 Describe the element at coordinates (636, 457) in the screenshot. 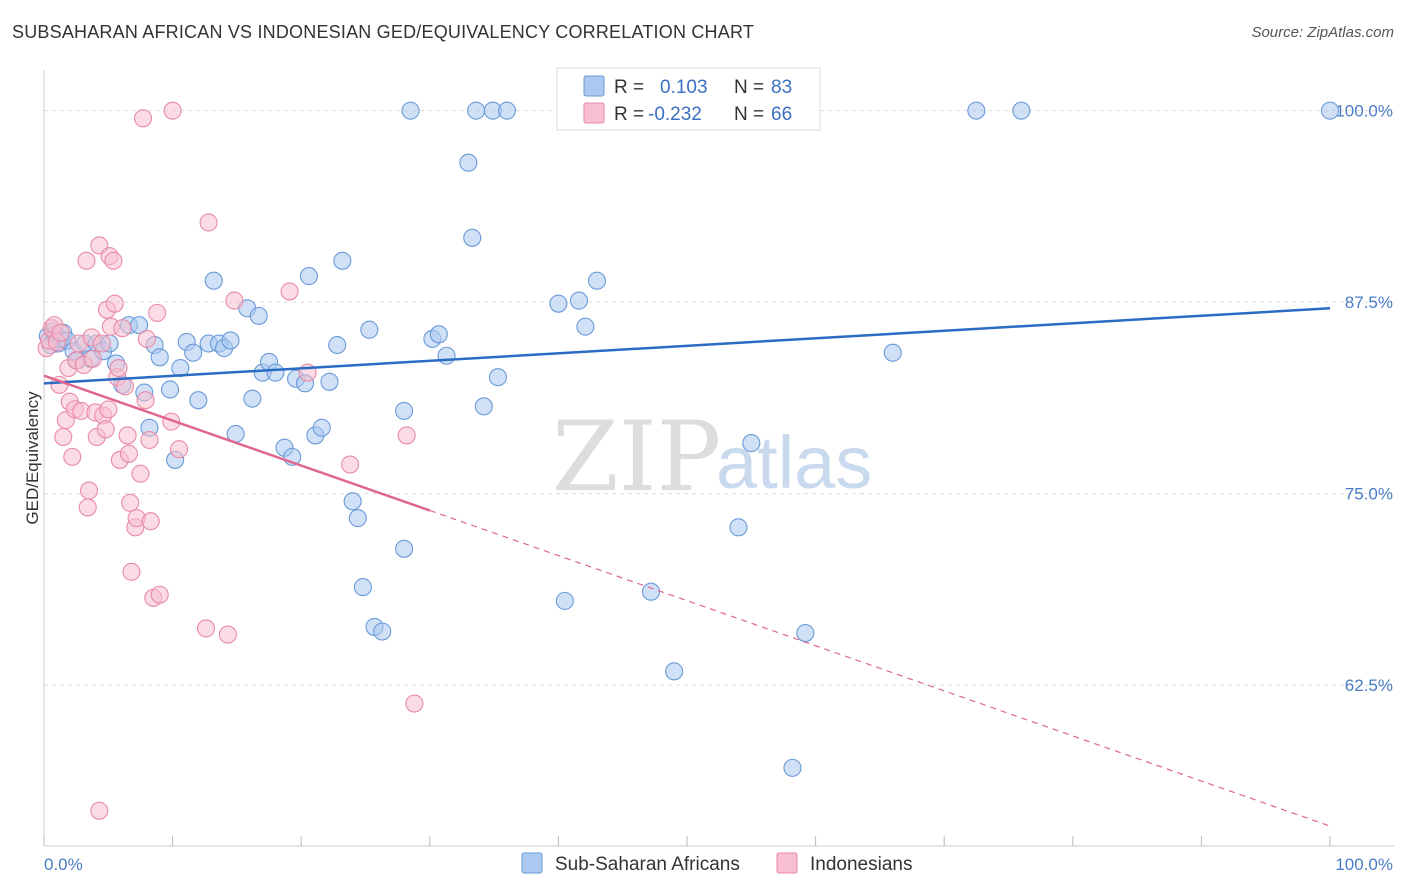

I see `watermark-zip: ZIP` at that location.